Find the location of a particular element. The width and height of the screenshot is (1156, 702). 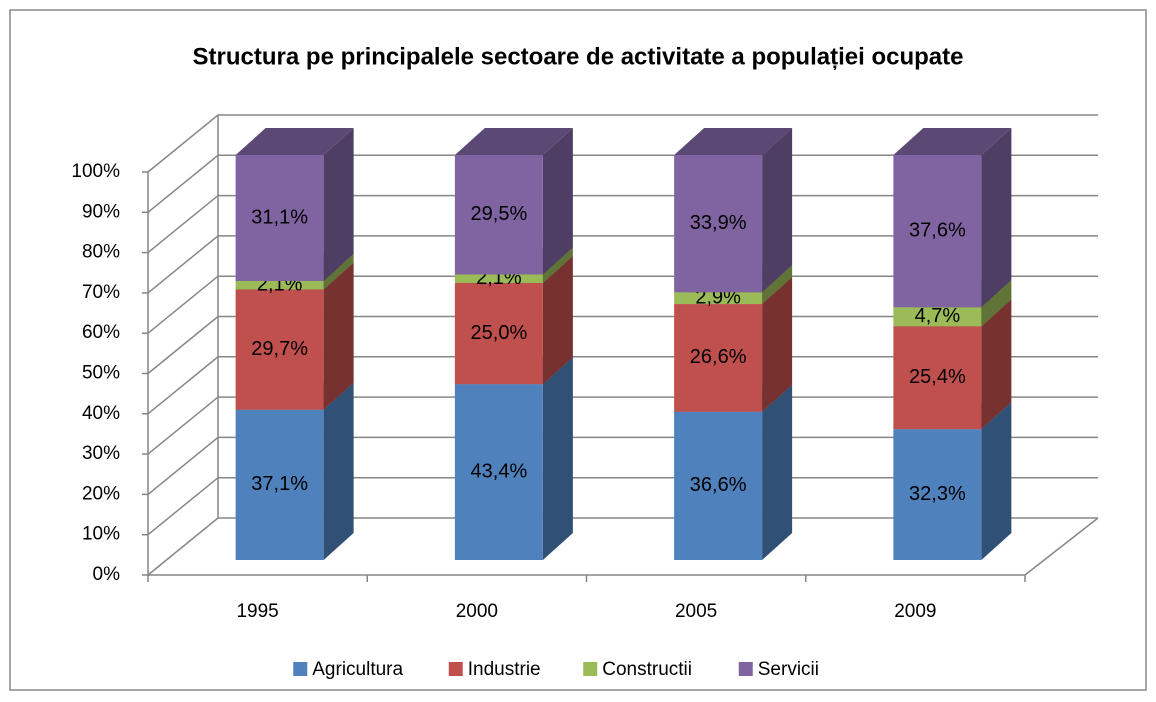

value-label: 31,1% is located at coordinates (279, 217).